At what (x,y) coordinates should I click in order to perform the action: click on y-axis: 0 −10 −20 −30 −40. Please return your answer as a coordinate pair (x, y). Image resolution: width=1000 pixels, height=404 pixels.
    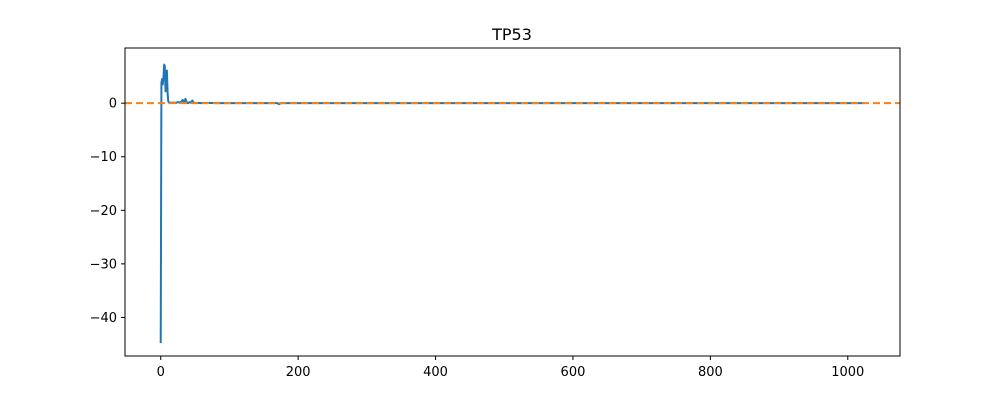
    Looking at the image, I should click on (107, 211).